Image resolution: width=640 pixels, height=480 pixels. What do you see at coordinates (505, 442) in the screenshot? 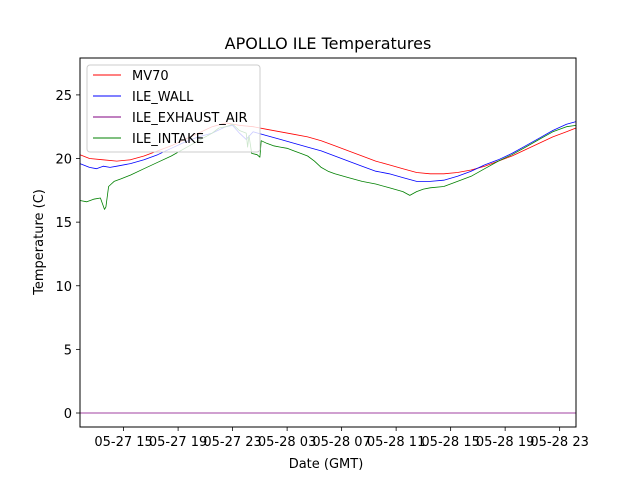
I see `x-tick-label: 05-28 19` at bounding box center [505, 442].